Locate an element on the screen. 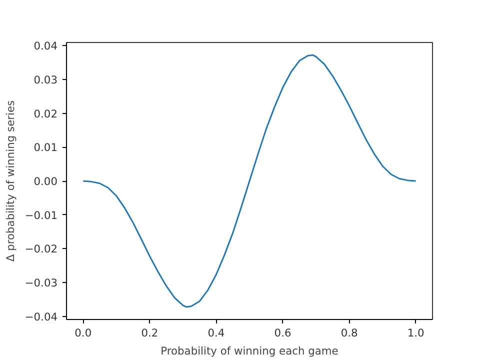  y-tick-label: 0.00 is located at coordinates (46, 181).